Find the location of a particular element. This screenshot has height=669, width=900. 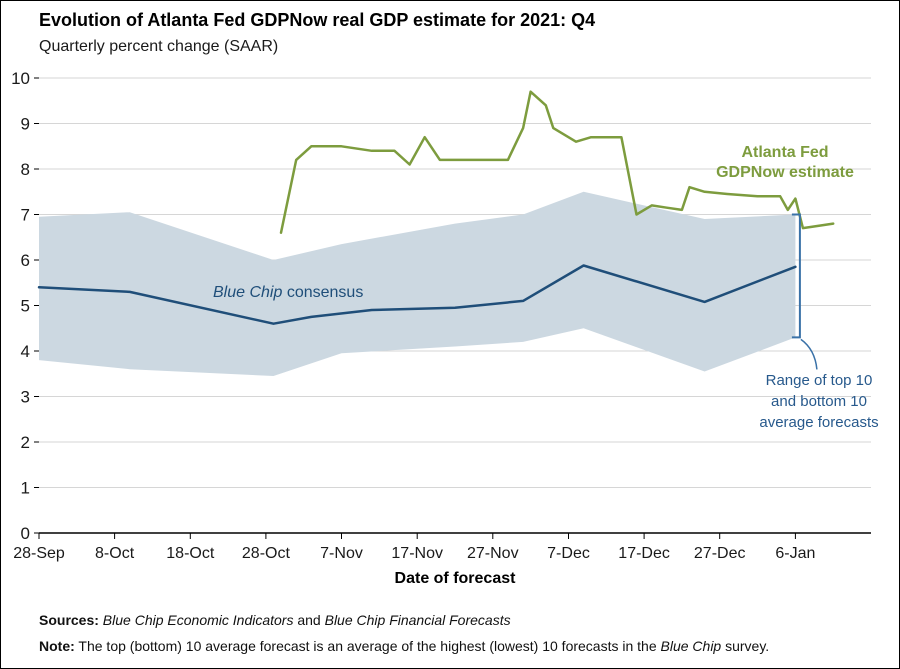

consensus-annotation: Blue Chip consensus is located at coordinates (288, 293).